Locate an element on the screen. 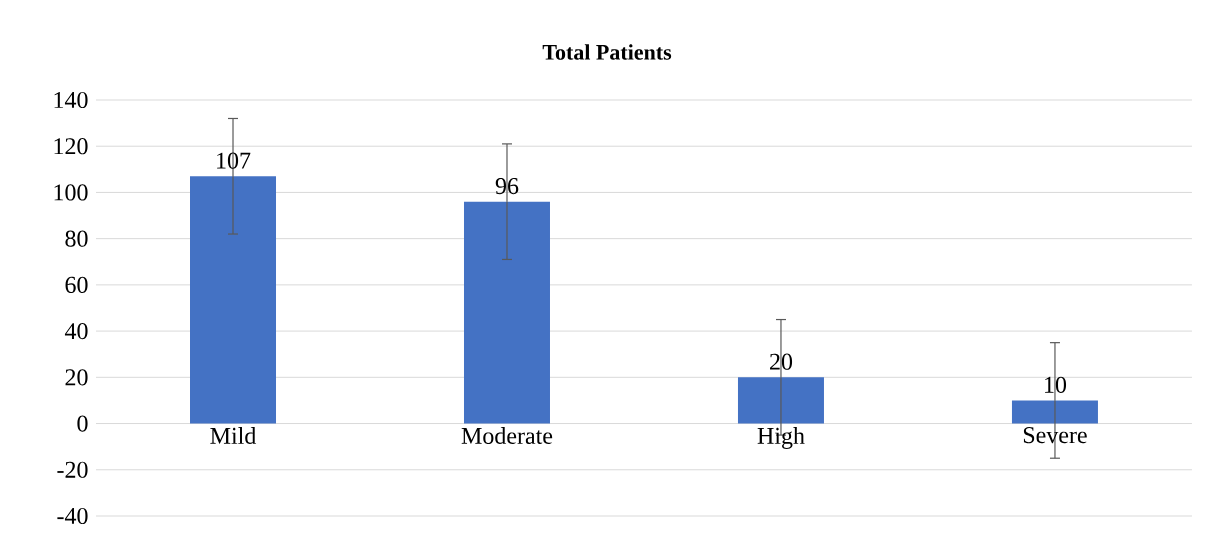 The image size is (1214, 540). chart-title: Total Patients is located at coordinates (607, 52).